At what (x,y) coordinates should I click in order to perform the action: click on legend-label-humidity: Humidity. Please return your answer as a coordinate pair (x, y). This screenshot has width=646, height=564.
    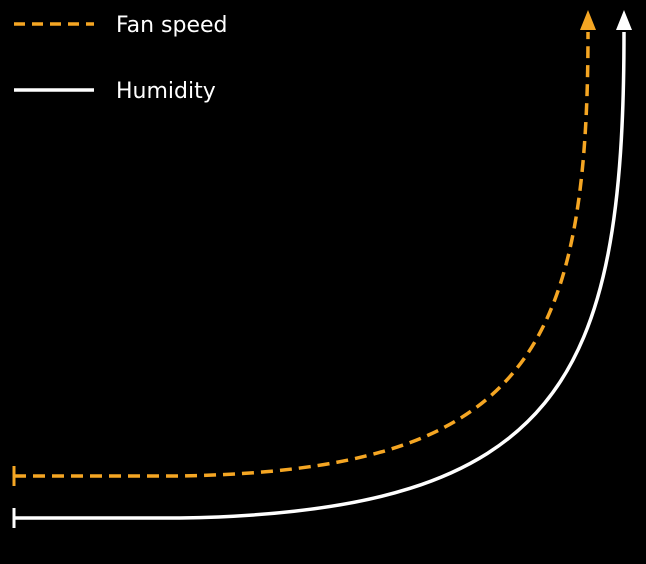
    Looking at the image, I should click on (166, 91).